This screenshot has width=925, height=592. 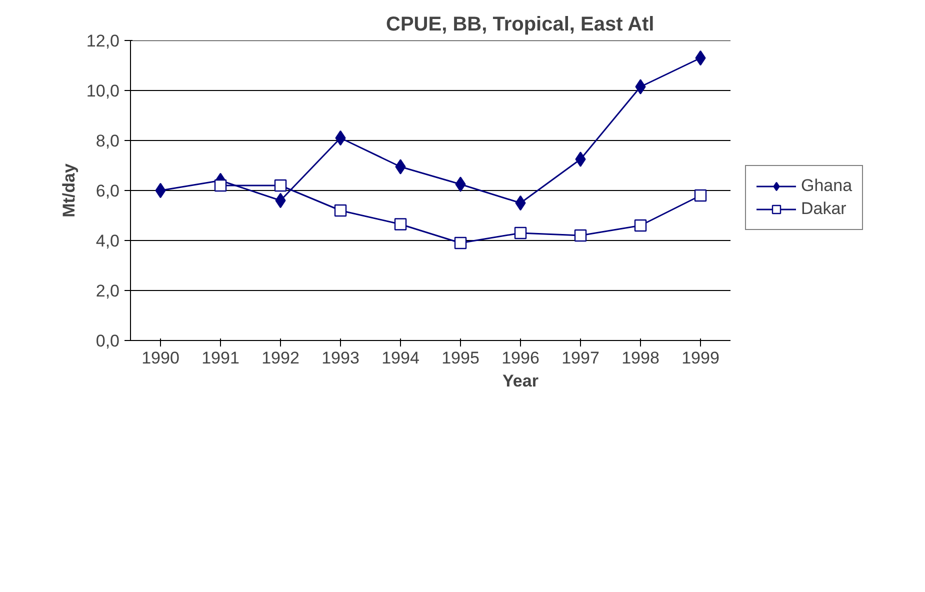 What do you see at coordinates (641, 358) in the screenshot?
I see `x-tick-label: 1998` at bounding box center [641, 358].